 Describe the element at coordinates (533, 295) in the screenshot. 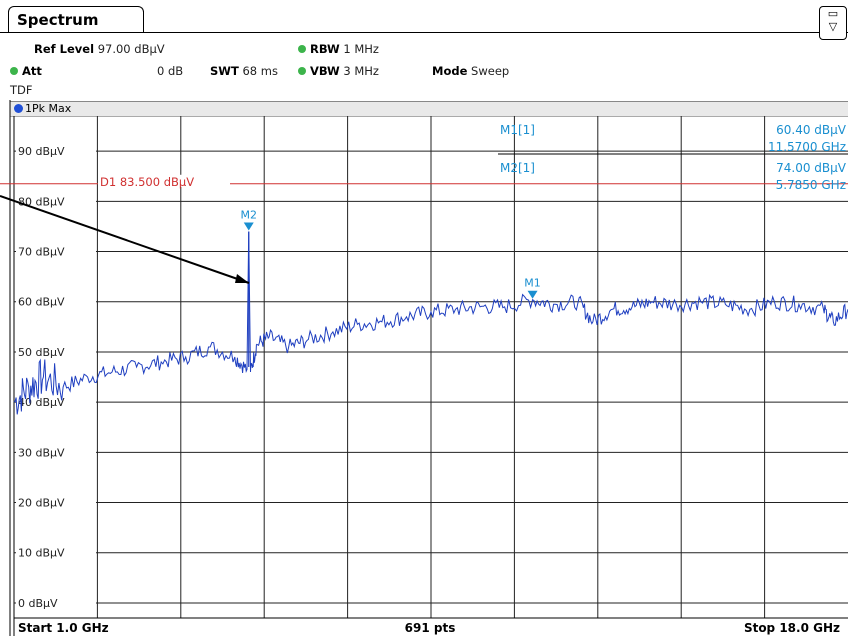

I see `marker-m1-triangle` at that location.